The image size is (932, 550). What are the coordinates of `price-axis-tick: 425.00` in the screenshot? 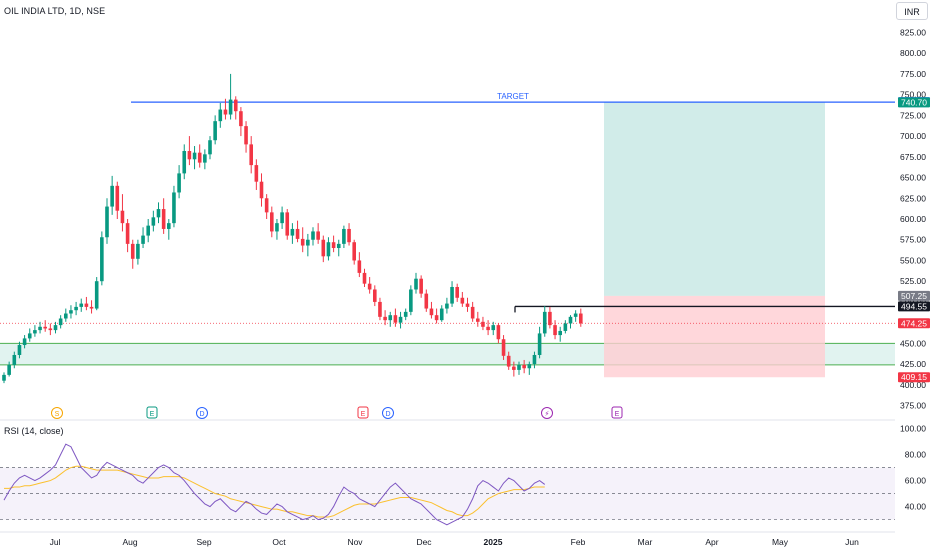 It's located at (913, 364).